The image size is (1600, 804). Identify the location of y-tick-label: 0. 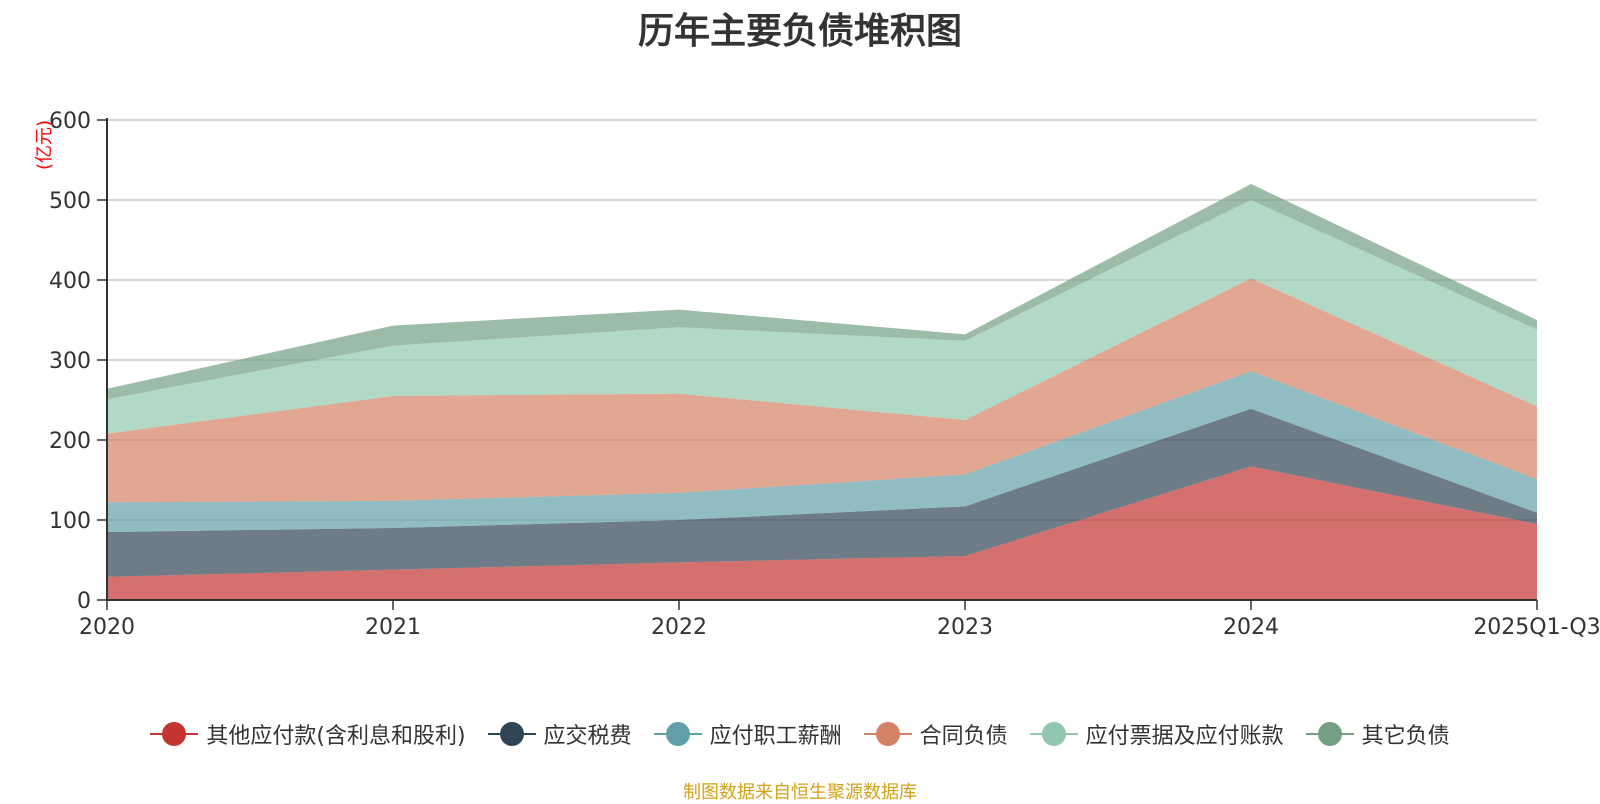
(84, 601).